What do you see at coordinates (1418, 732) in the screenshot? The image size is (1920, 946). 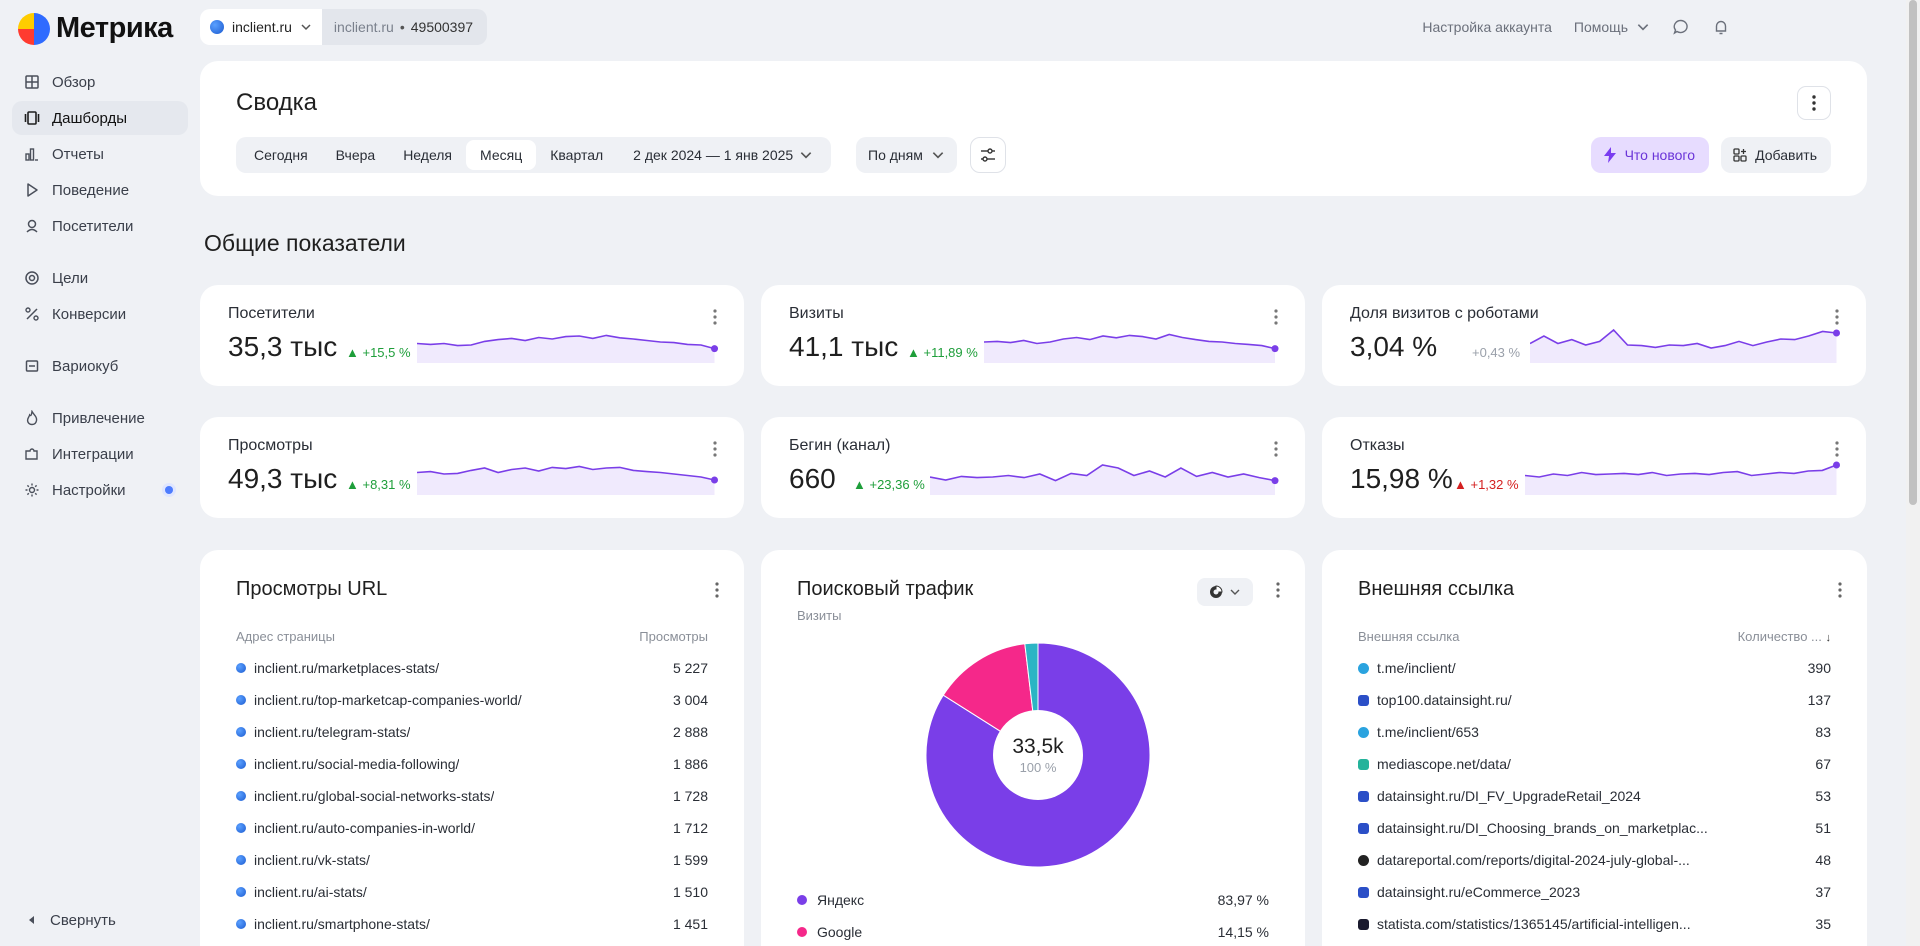 I see `row-label: t.me/inclient/653` at bounding box center [1418, 732].